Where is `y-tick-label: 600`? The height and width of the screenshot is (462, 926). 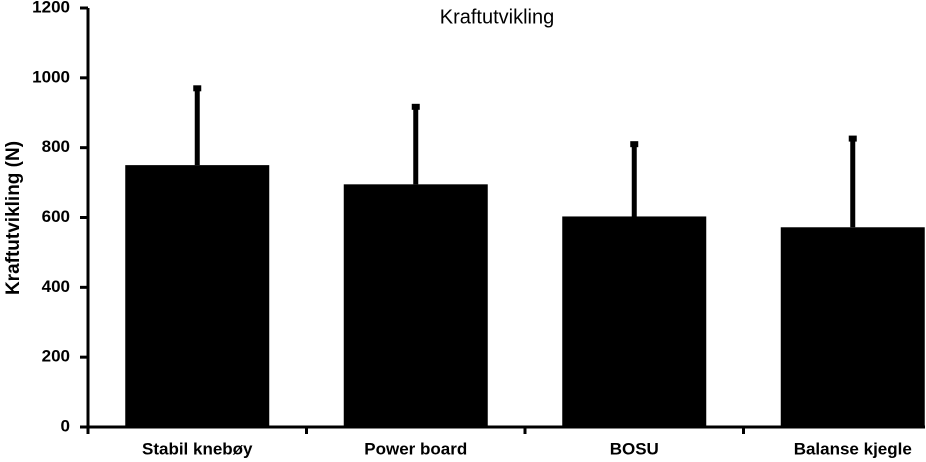 y-tick-label: 600 is located at coordinates (56, 216).